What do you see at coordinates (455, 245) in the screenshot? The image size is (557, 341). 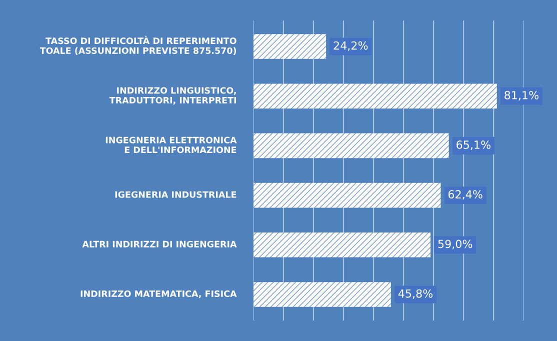 I see `data-label: 59,0%` at bounding box center [455, 245].